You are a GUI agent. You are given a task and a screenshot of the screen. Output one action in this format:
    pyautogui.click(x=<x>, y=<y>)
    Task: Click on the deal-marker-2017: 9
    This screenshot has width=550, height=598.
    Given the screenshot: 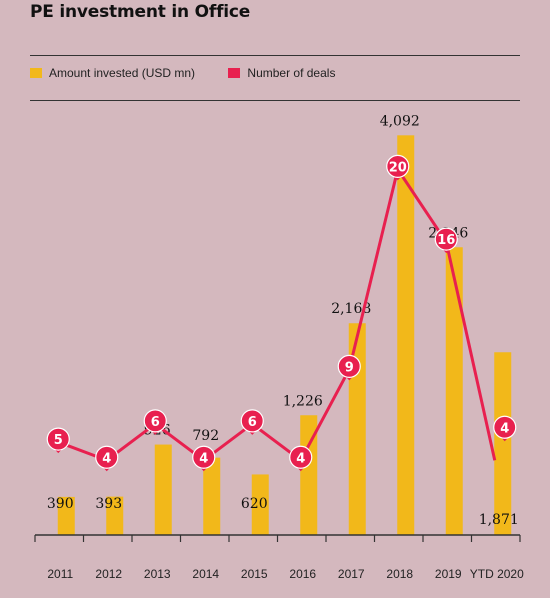 What is the action you would take?
    pyautogui.click(x=349, y=367)
    